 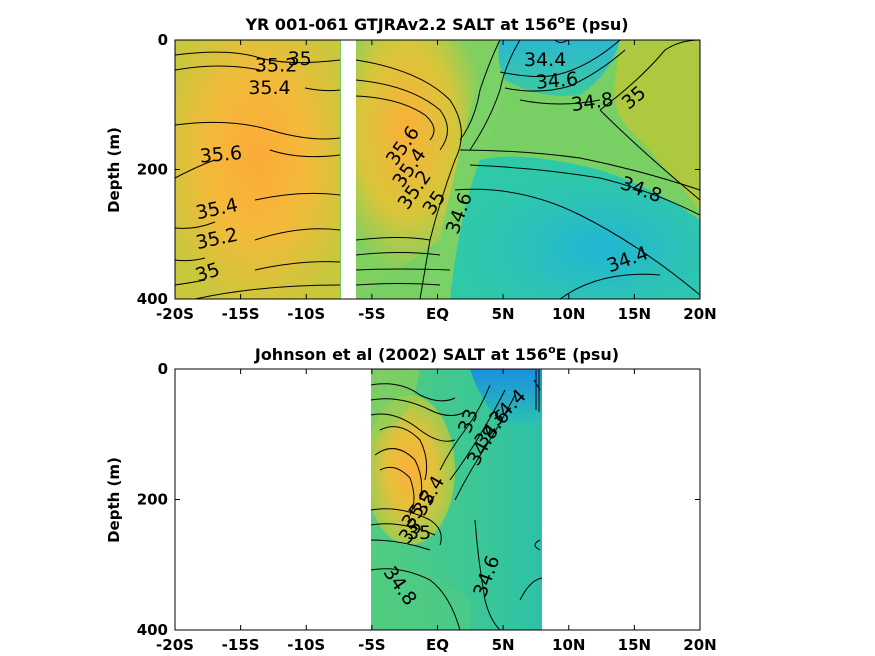 I want to click on bottom-x-tick-labels: -20S -15S -10S -5S EQ 5N 10N 15N 20N, so click(x=436, y=645).